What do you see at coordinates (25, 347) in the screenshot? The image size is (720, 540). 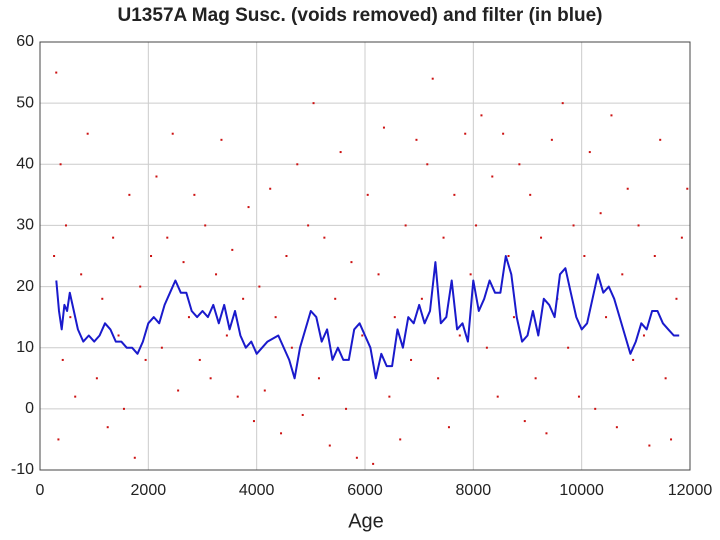 I see `y-tick-label: 10` at bounding box center [25, 347].